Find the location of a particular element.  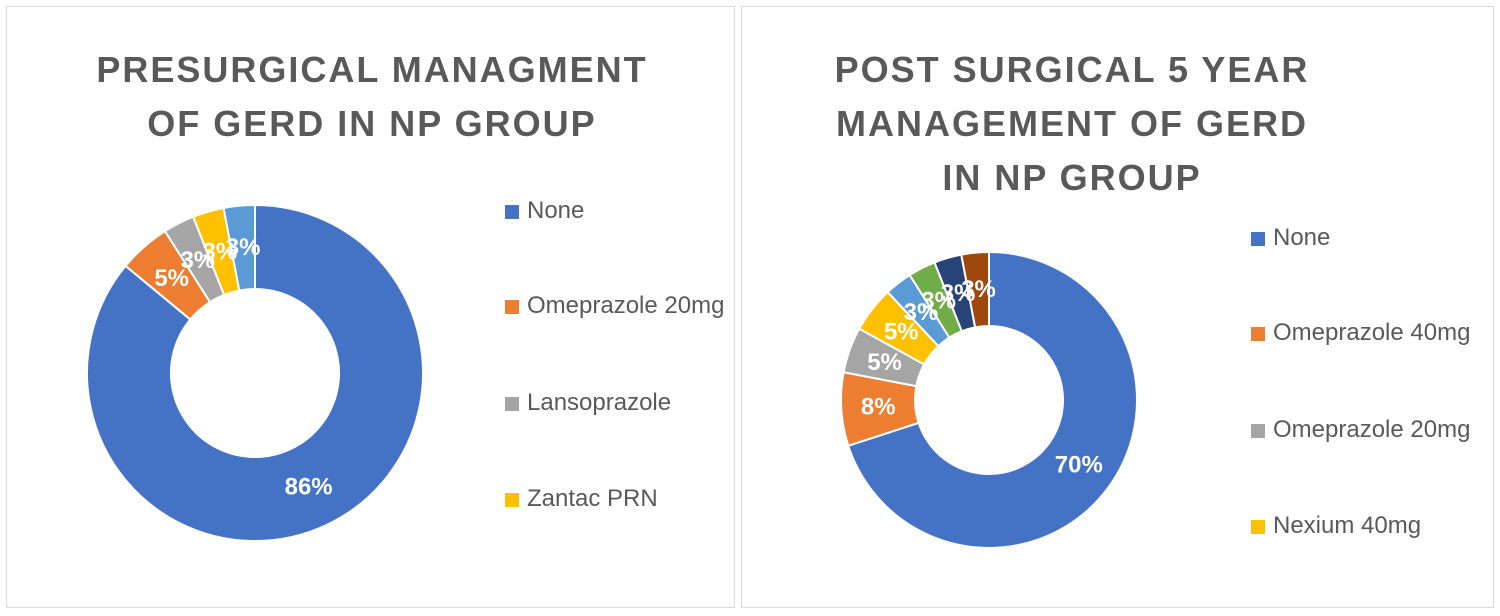

donut-chart: 70%8%5%5%3%3%3%3% is located at coordinates (989, 399).